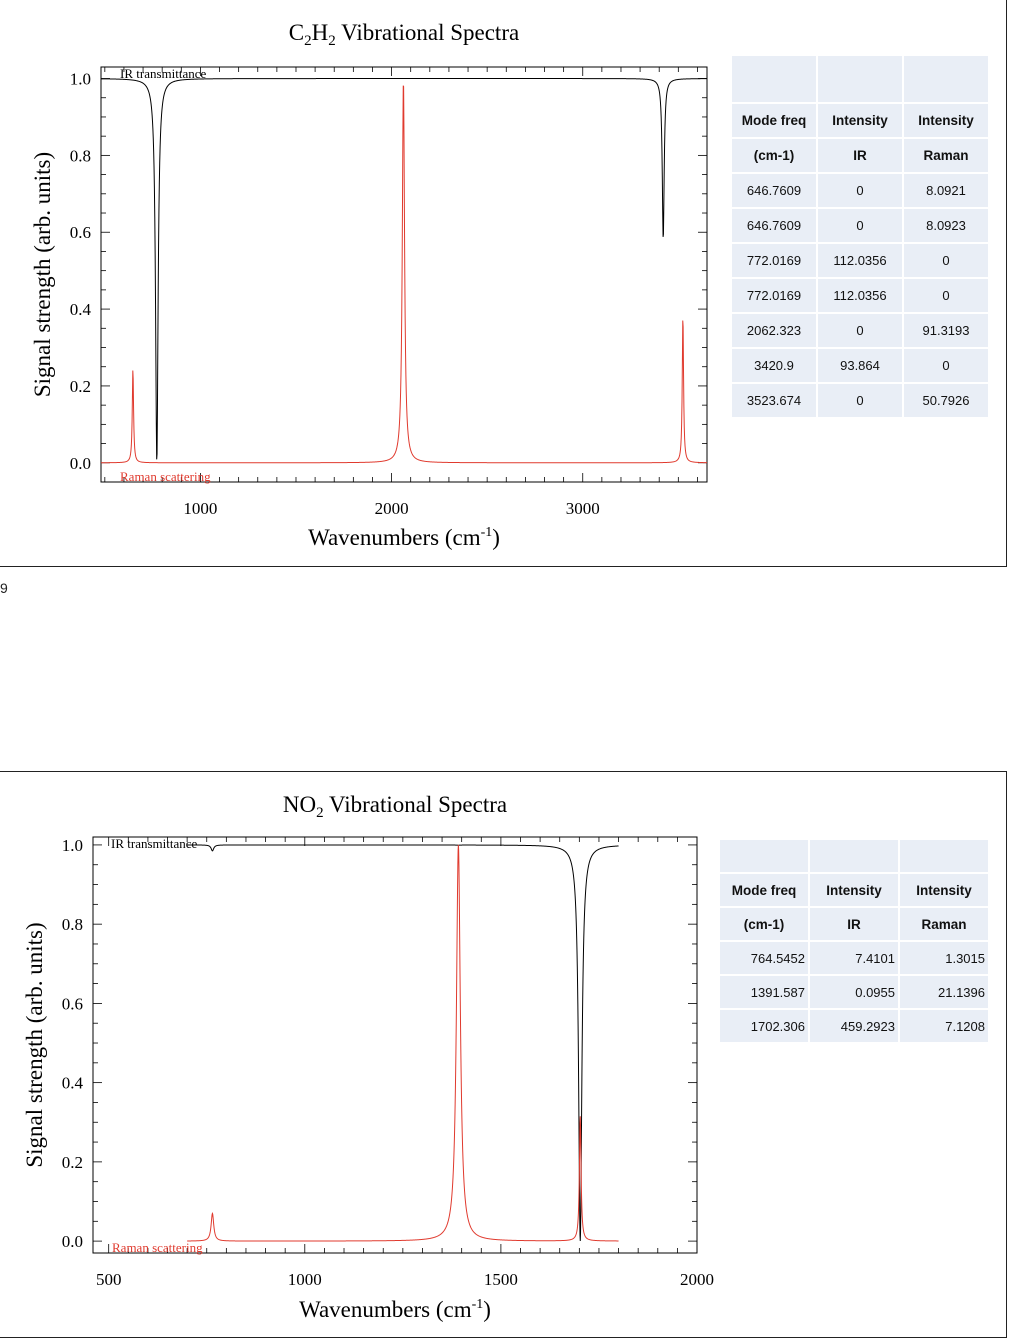 Image resolution: width=1009 pixels, height=1341 pixels. What do you see at coordinates (299, 804) in the screenshot?
I see `title-part: NO` at bounding box center [299, 804].